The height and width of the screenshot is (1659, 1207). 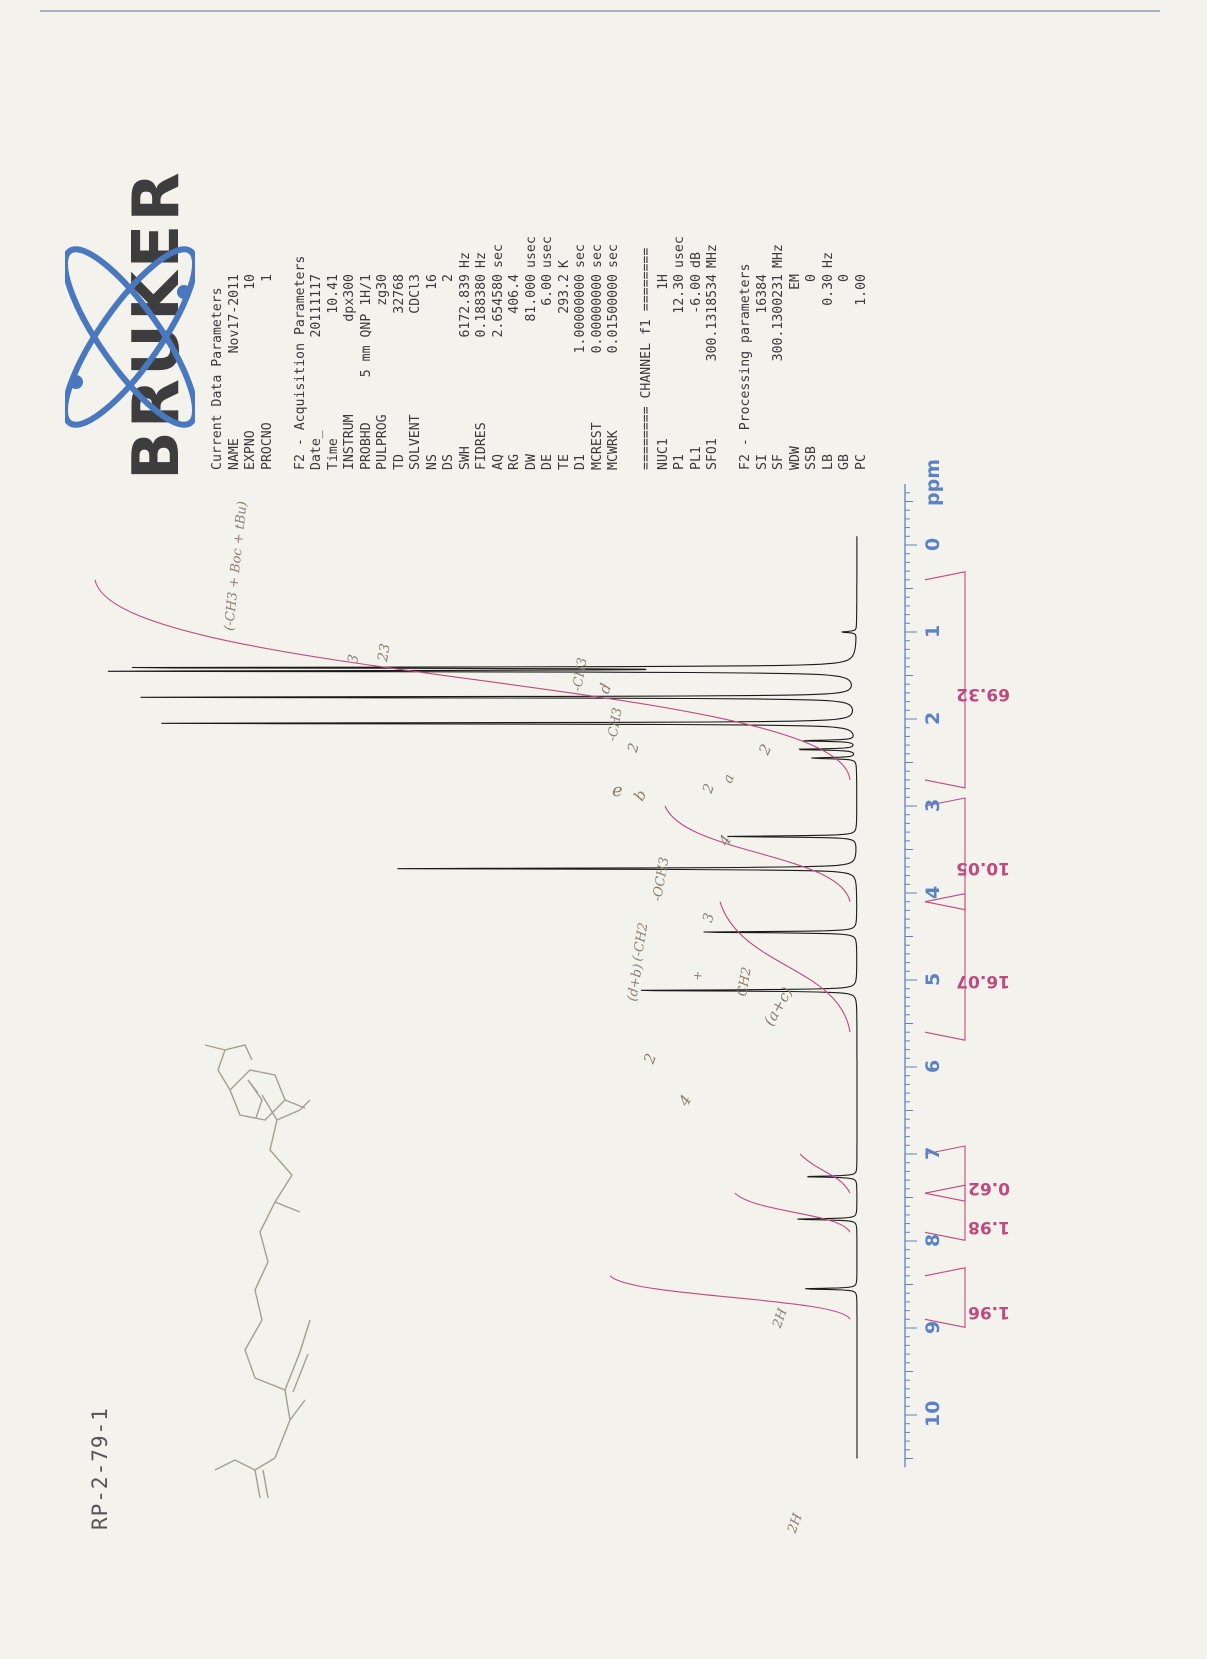 I want to click on integral-value: 1.96, so click(x=989, y=1311).